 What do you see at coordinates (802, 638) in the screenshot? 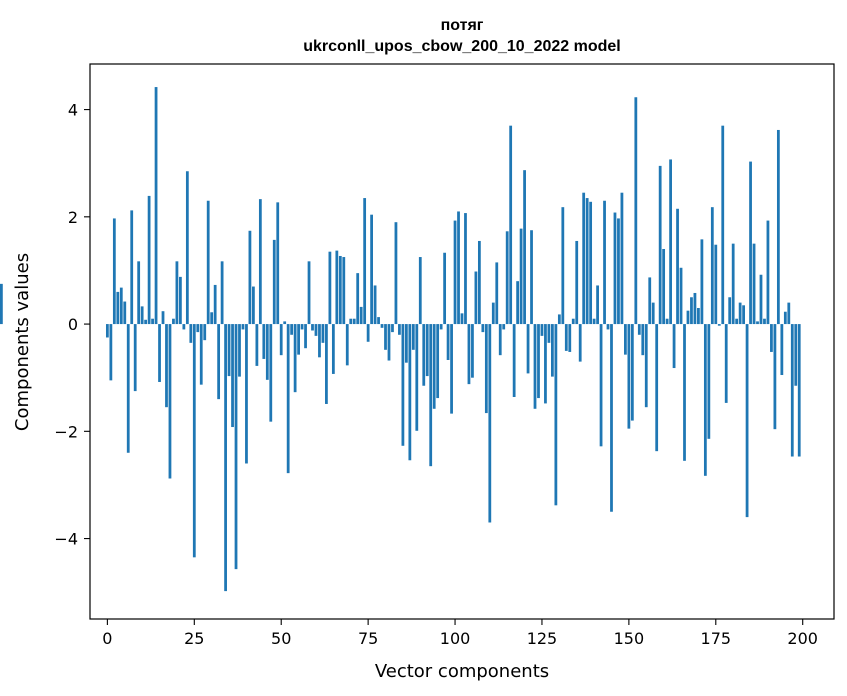
I see `x-tick-label: 200` at bounding box center [802, 638].